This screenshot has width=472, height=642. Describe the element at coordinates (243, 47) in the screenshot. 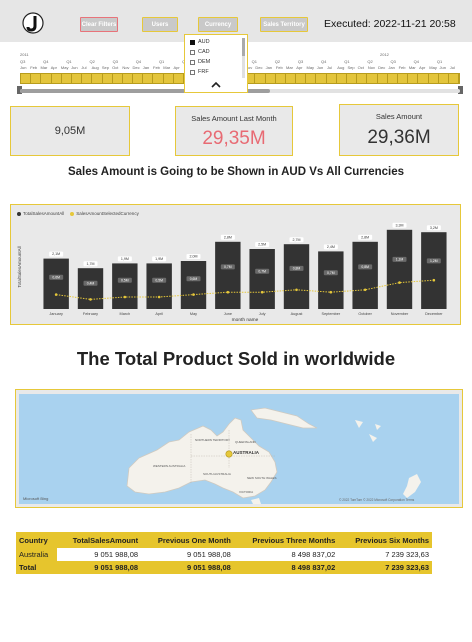

I see `dropdown-scrollbar-thumb` at that location.